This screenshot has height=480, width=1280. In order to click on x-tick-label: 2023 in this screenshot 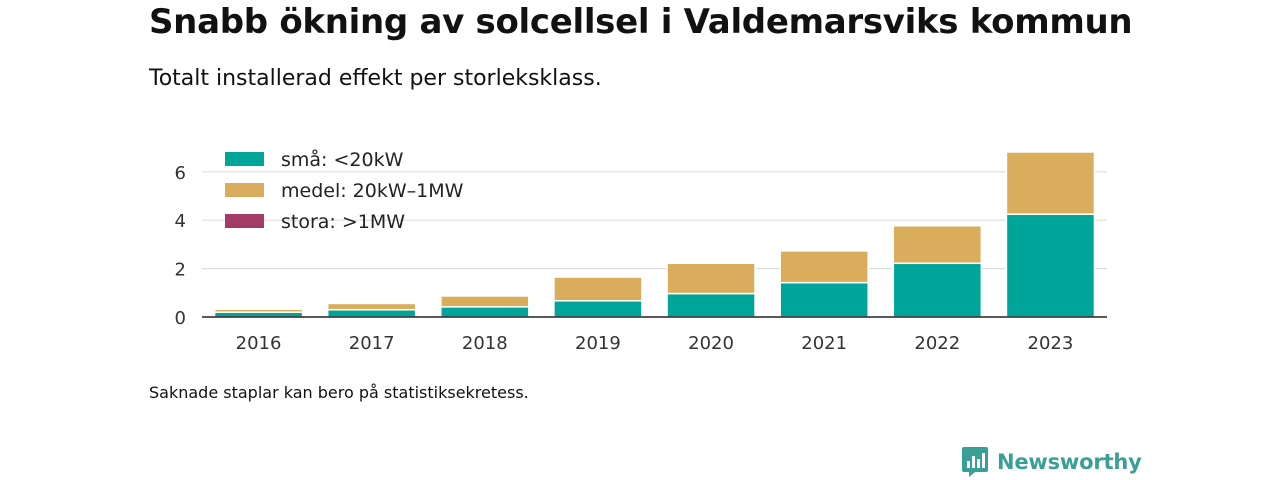, I will do `click(1051, 343)`.